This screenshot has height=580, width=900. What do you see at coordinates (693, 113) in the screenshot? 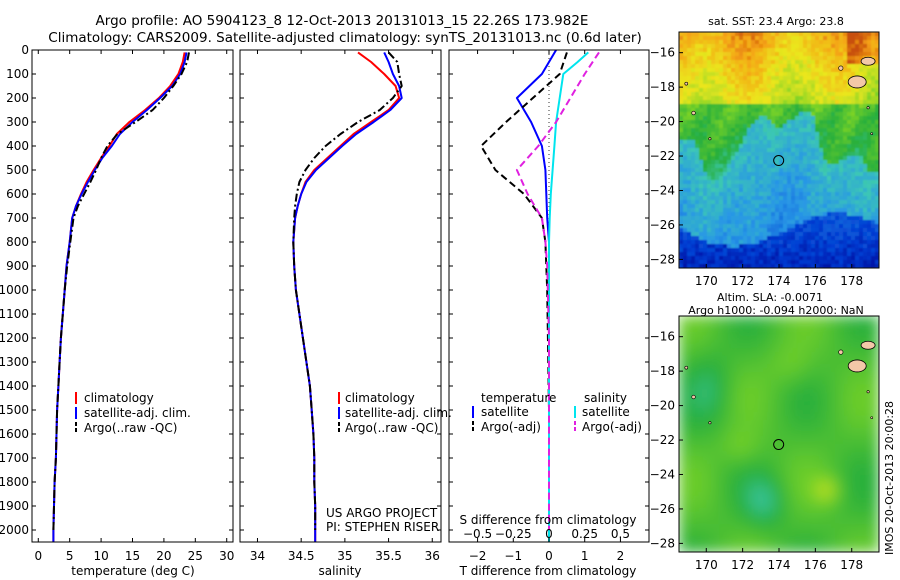
I see `island-shape` at bounding box center [693, 113].